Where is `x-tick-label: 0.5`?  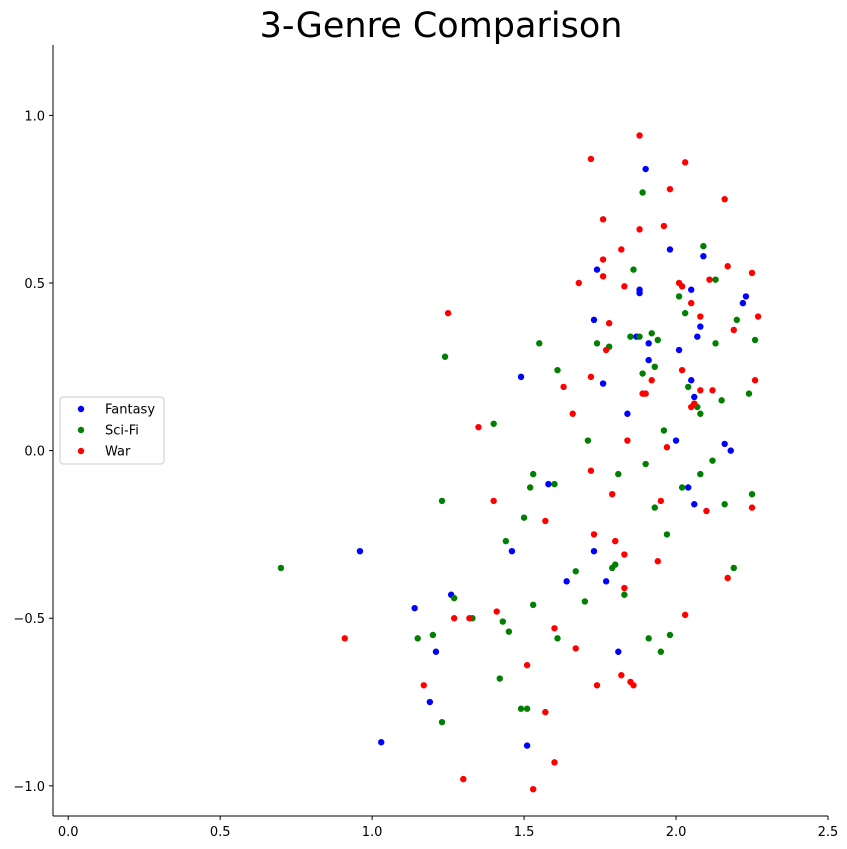 x-tick-label: 0.5 is located at coordinates (220, 832).